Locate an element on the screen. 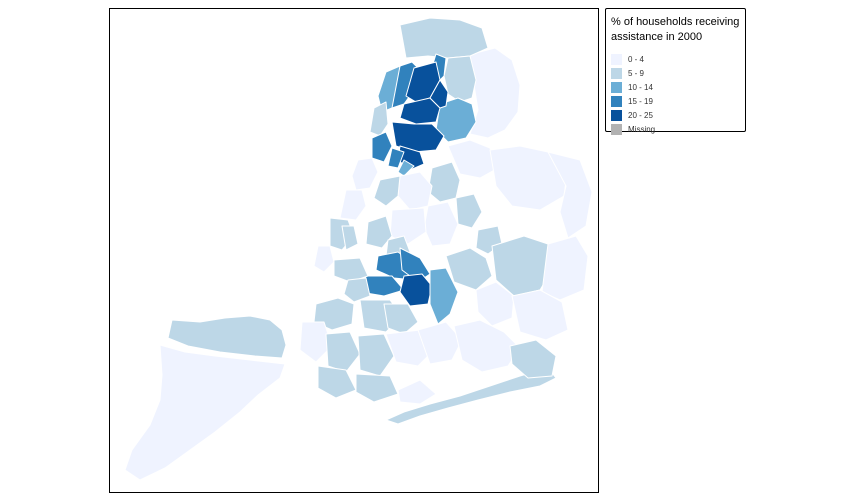 The image size is (864, 504). legend-item: 0 - 4 is located at coordinates (627, 59).